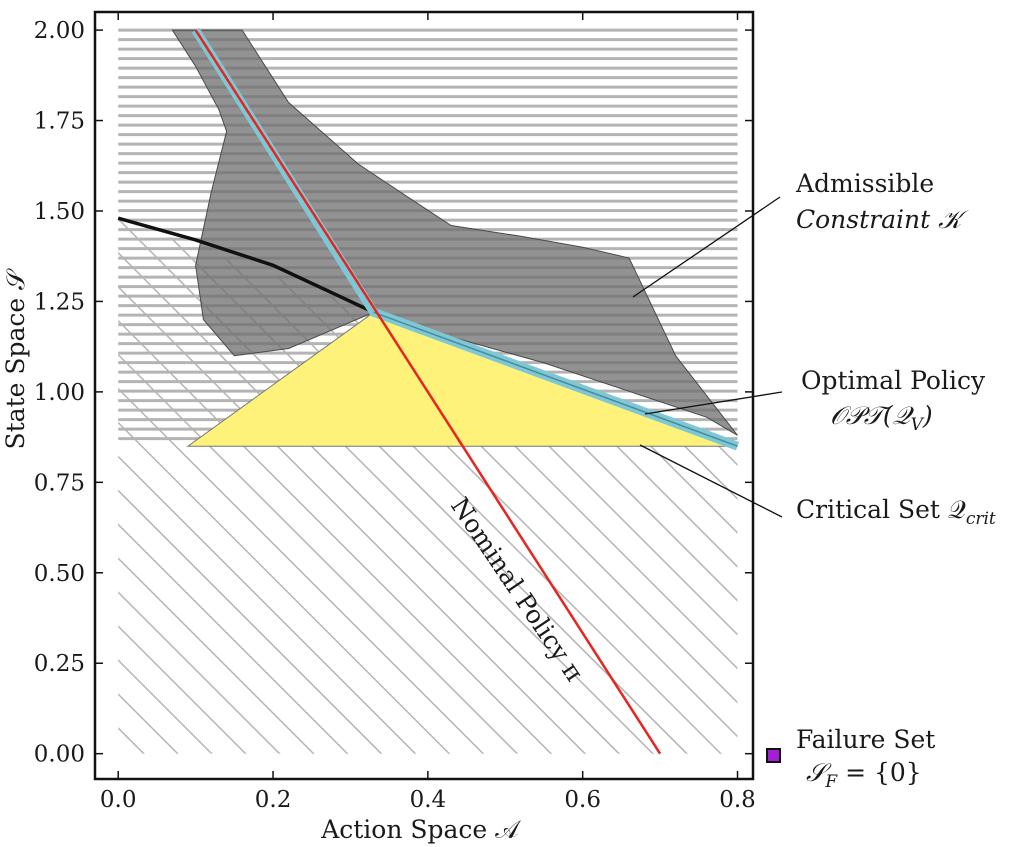  What do you see at coordinates (706, 247) in the screenshot?
I see `admissible-leader-line` at bounding box center [706, 247].